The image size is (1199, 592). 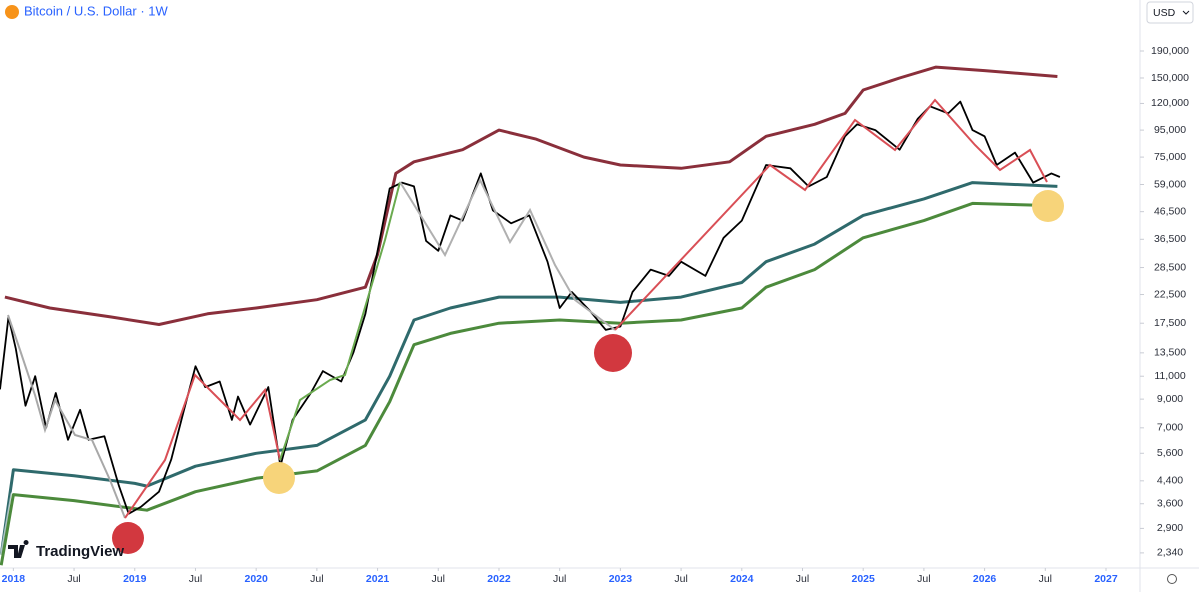 I want to click on chart-title: Bitcoin / U.S. Dollar · 1W, so click(x=96, y=10).